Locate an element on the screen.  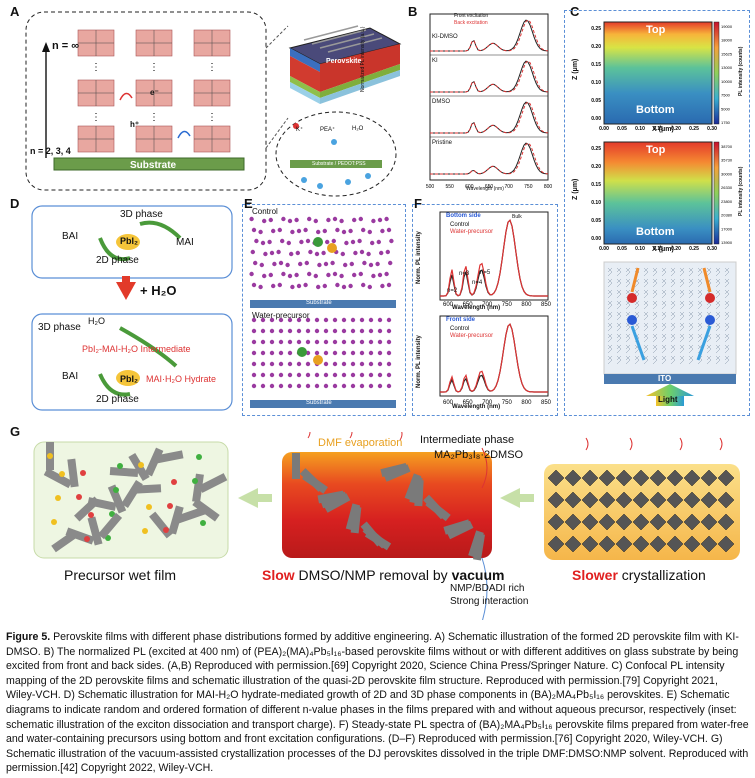
electron-label: e⁻ is located at coordinates (154, 92).